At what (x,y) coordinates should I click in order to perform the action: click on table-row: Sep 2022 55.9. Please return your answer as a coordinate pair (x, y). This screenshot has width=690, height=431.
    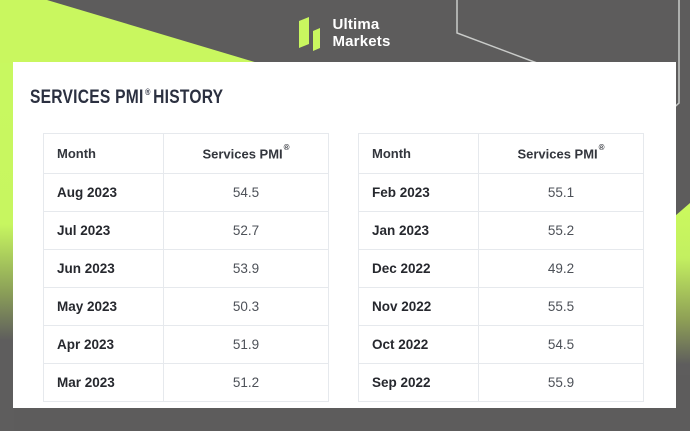
    Looking at the image, I should click on (501, 382).